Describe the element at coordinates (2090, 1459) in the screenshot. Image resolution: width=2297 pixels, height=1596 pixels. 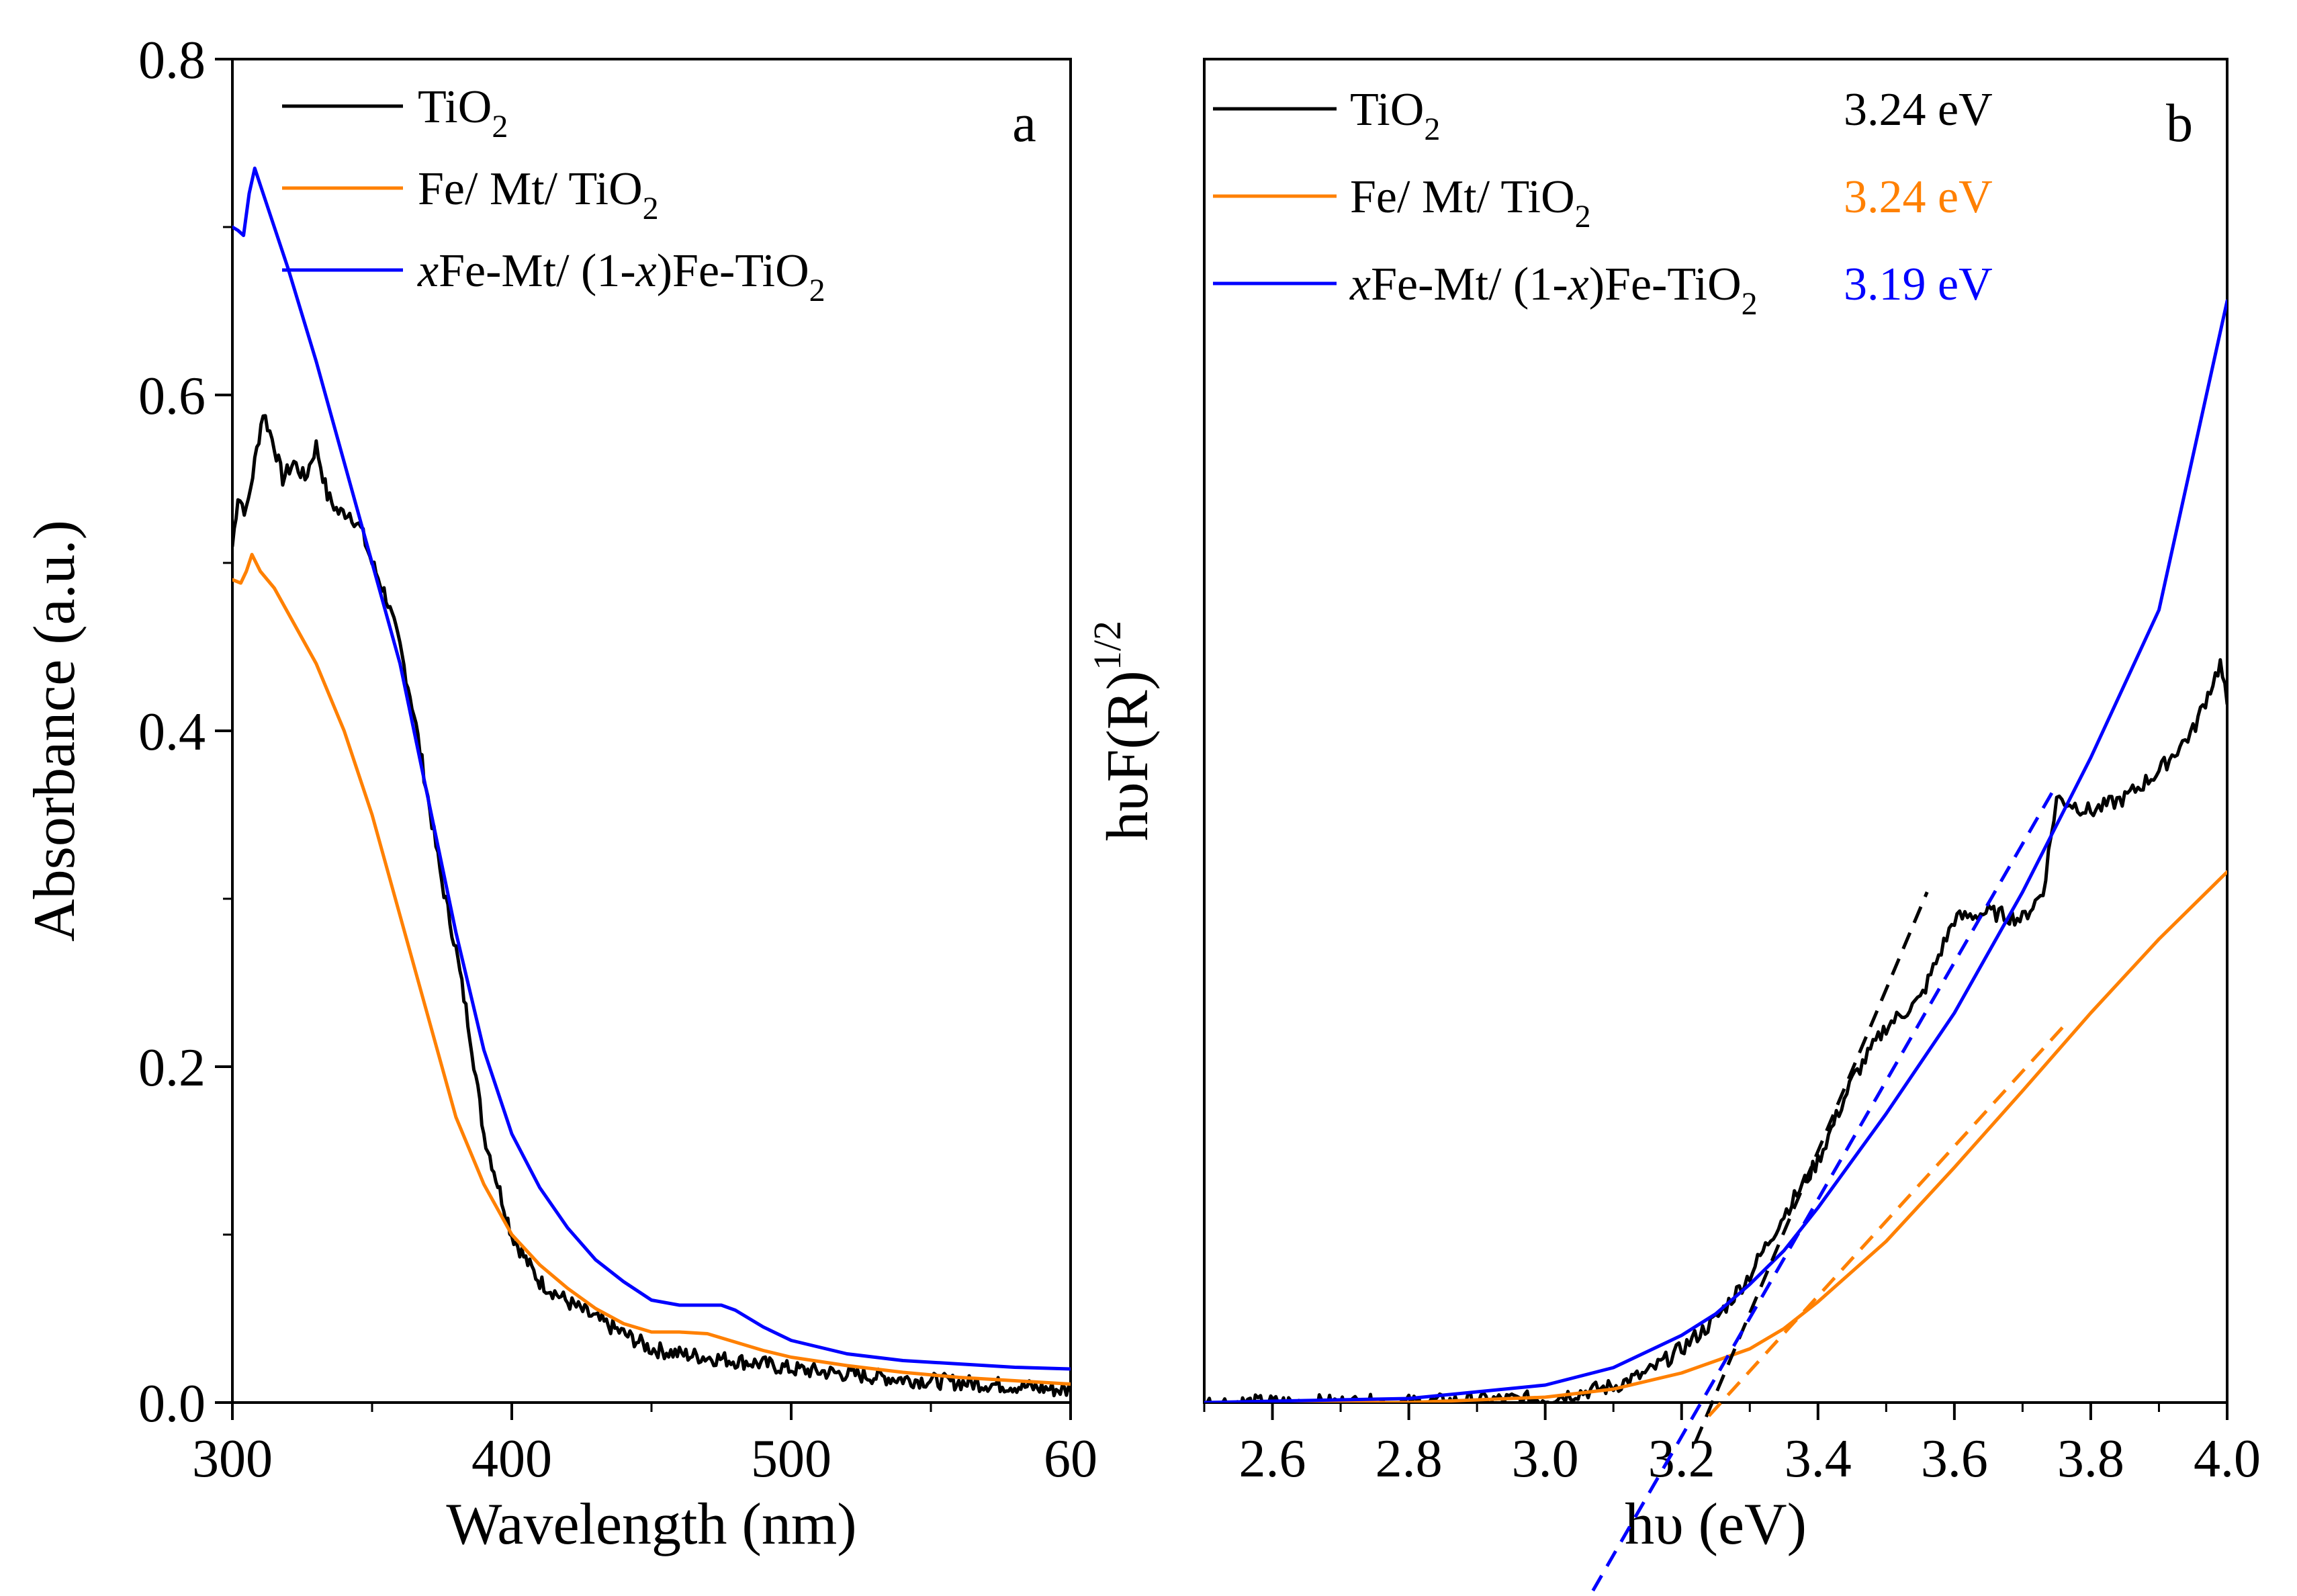
I see `x-tick-label: 3.8` at that location.